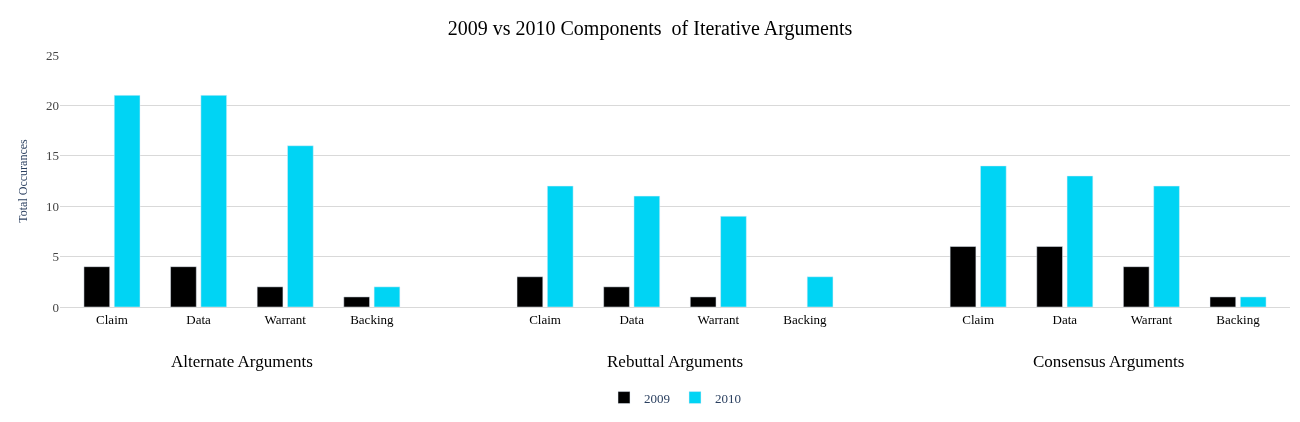 The width and height of the screenshot is (1300, 422). I want to click on y-tick-label: 5, so click(55, 257).